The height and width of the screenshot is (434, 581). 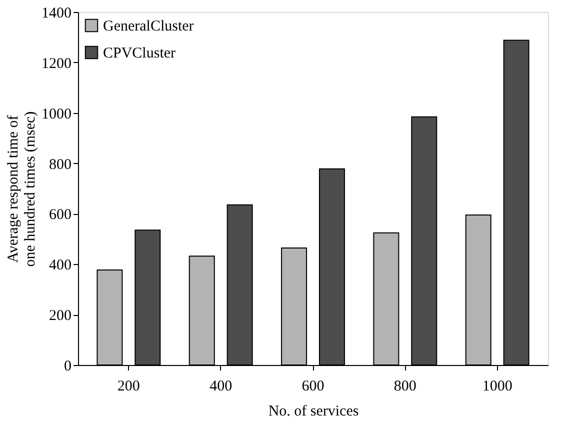 I want to click on x-axis-title: No. of services, so click(x=313, y=412).